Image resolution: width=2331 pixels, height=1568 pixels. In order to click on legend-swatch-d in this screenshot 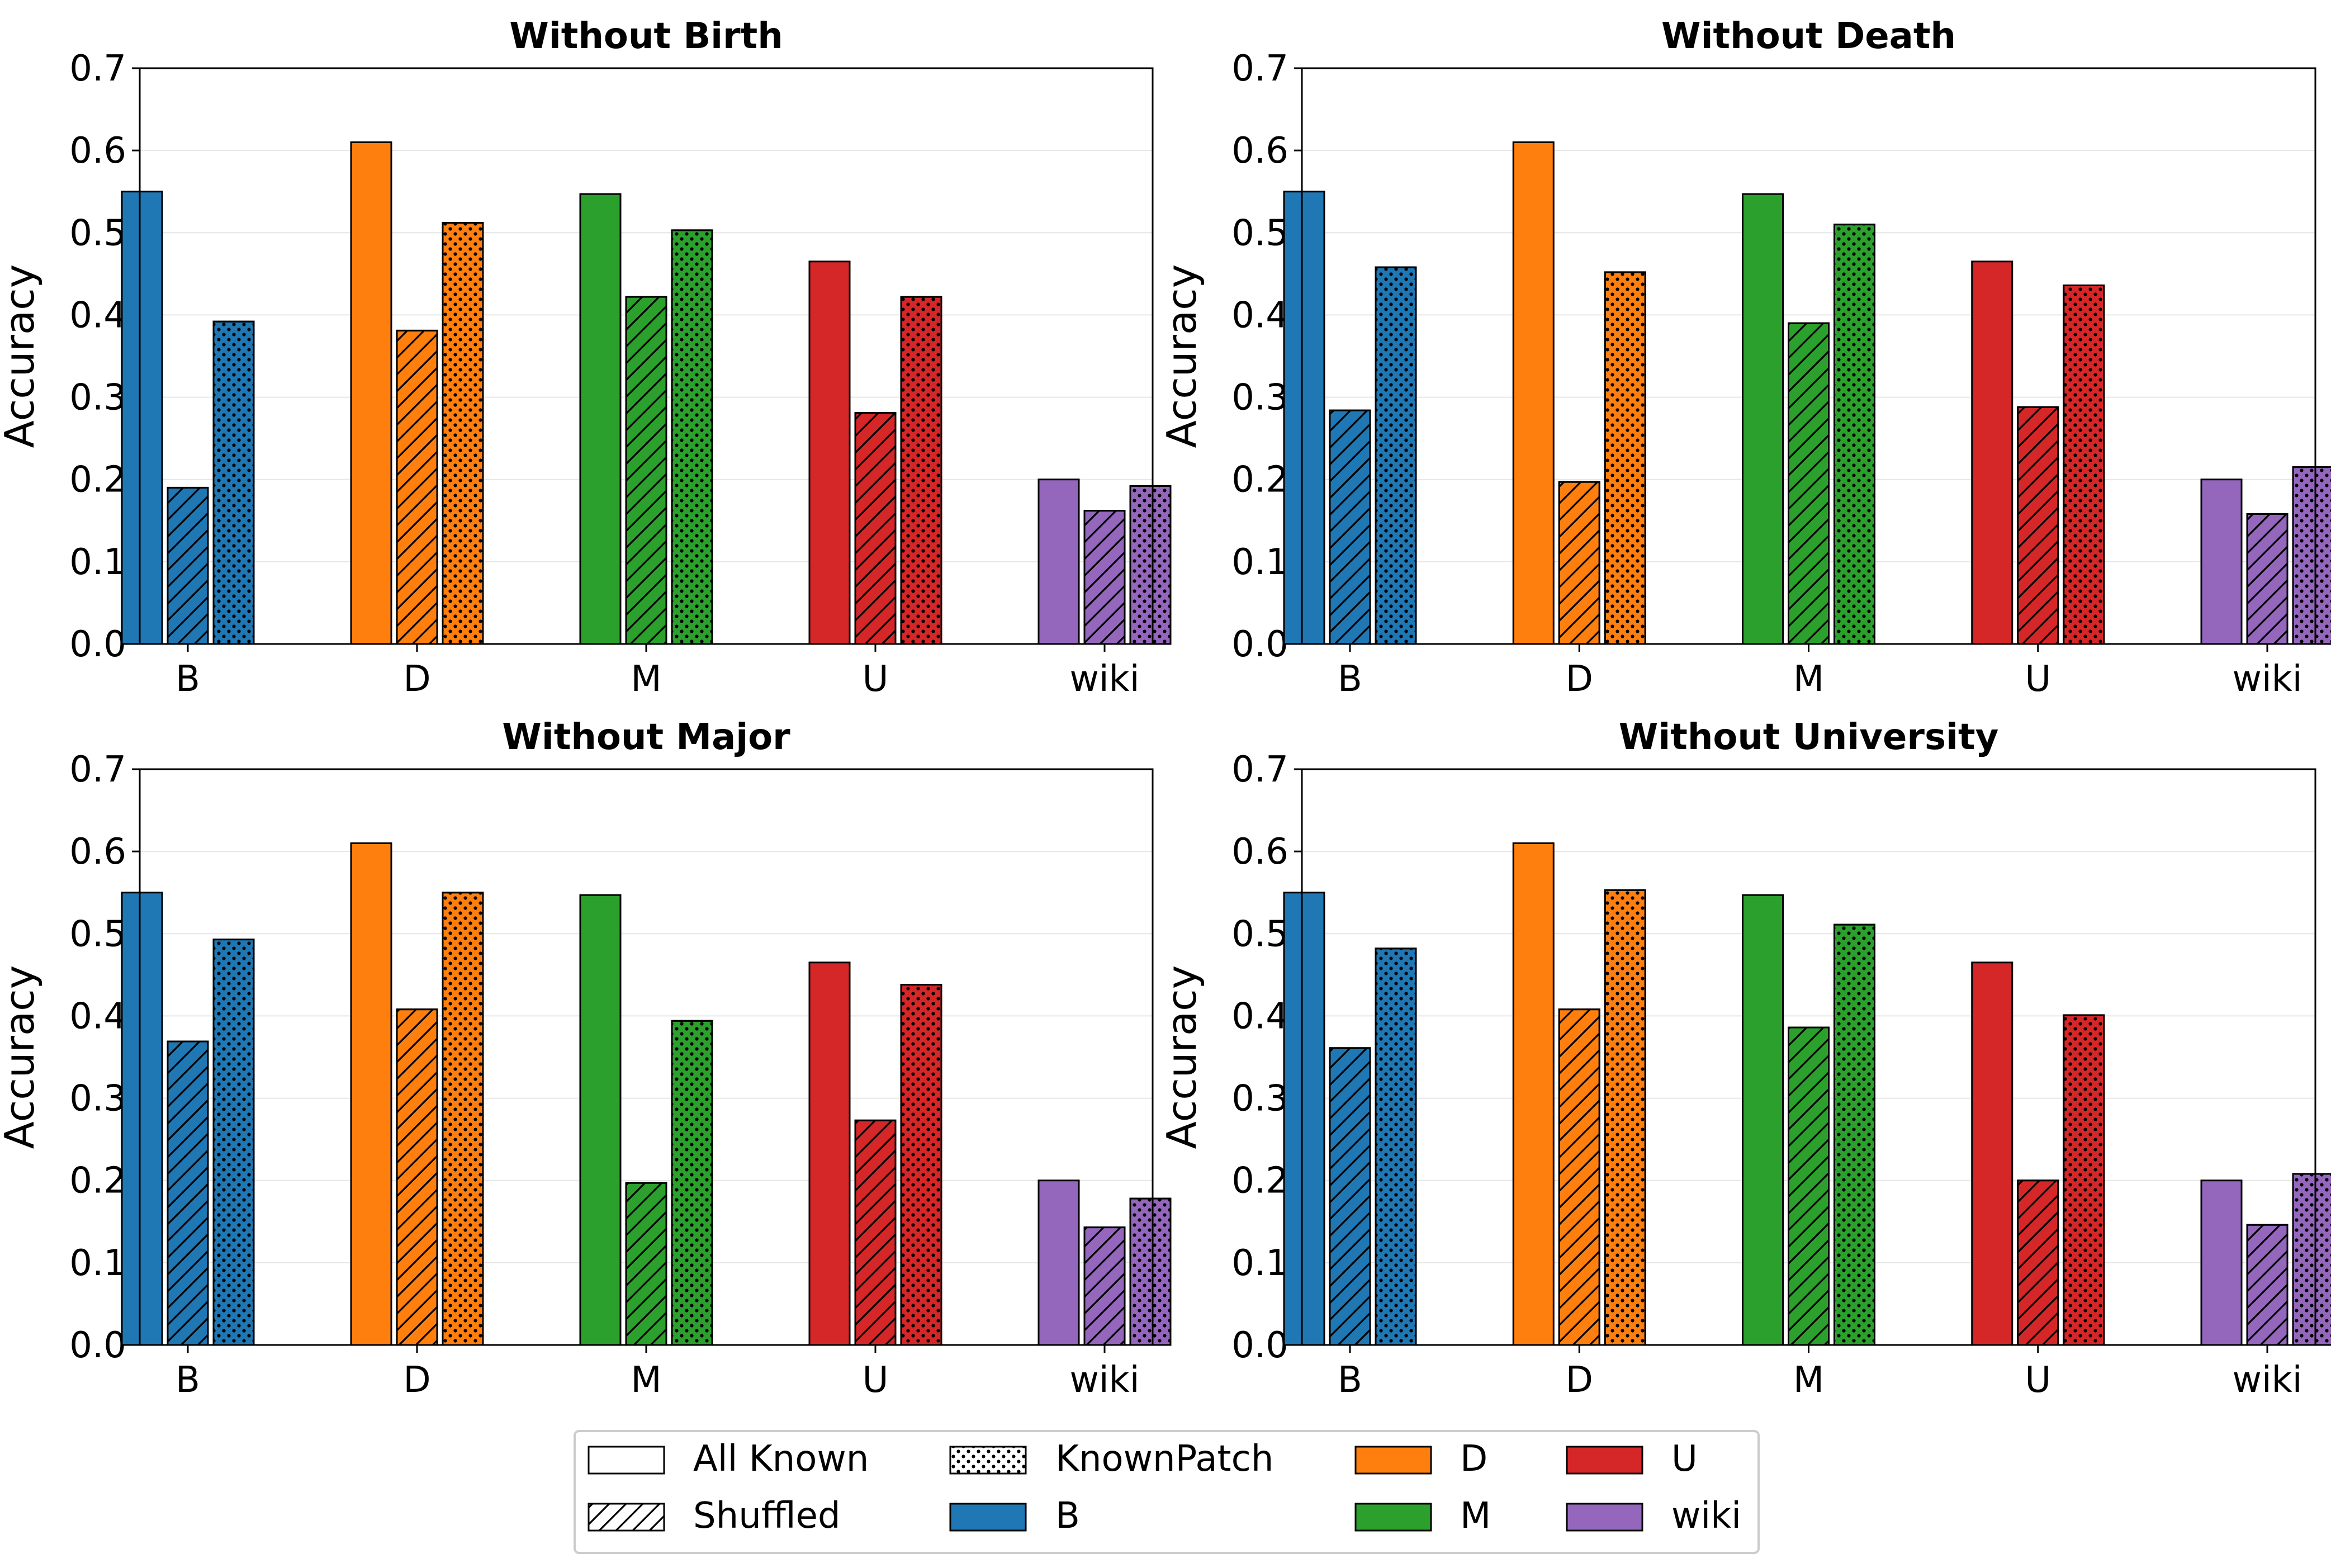, I will do `click(1393, 1460)`.